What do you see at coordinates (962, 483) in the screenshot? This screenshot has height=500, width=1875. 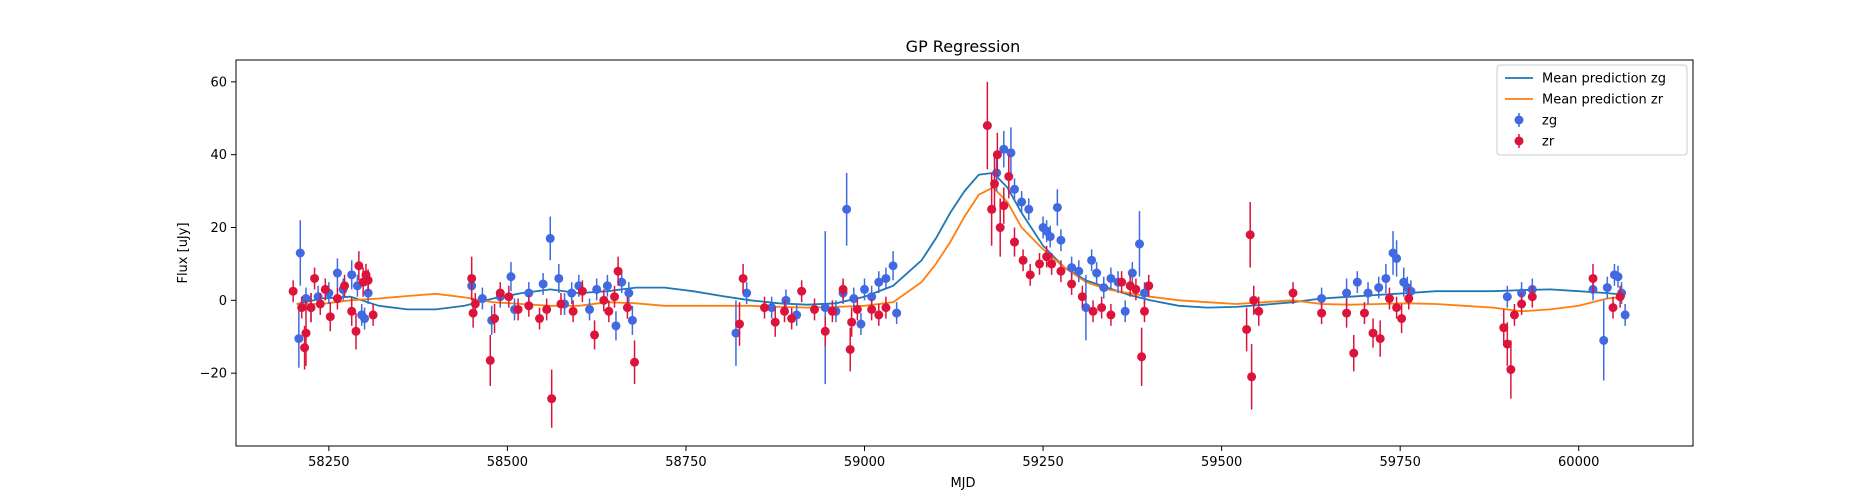 I see `x-axis-label: MJD` at bounding box center [962, 483].